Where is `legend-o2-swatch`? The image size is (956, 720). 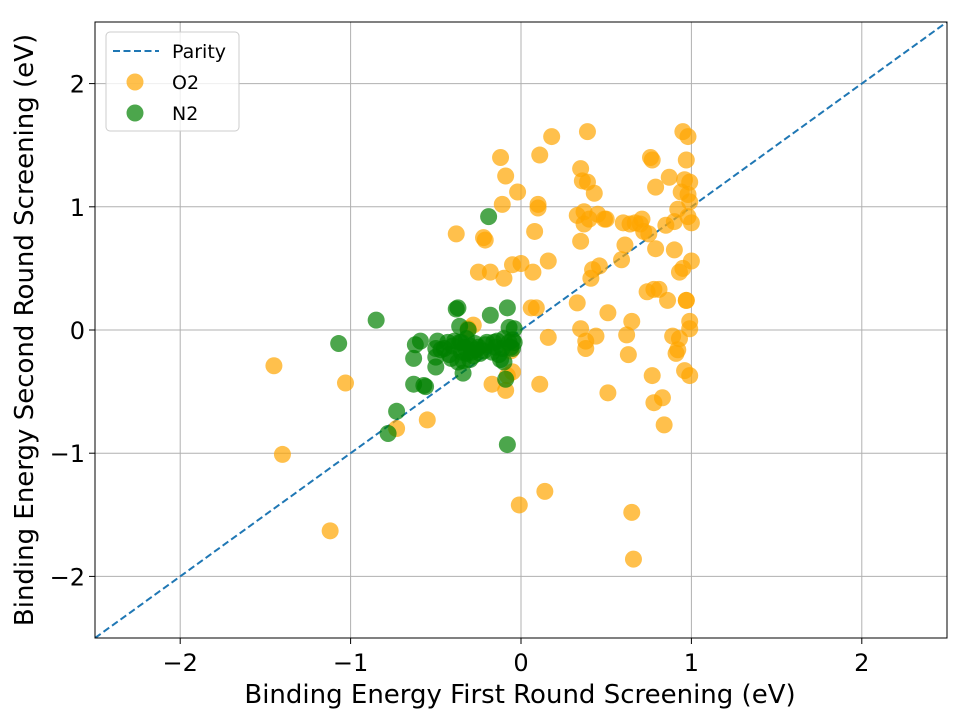
legend-o2-swatch is located at coordinates (135, 82).